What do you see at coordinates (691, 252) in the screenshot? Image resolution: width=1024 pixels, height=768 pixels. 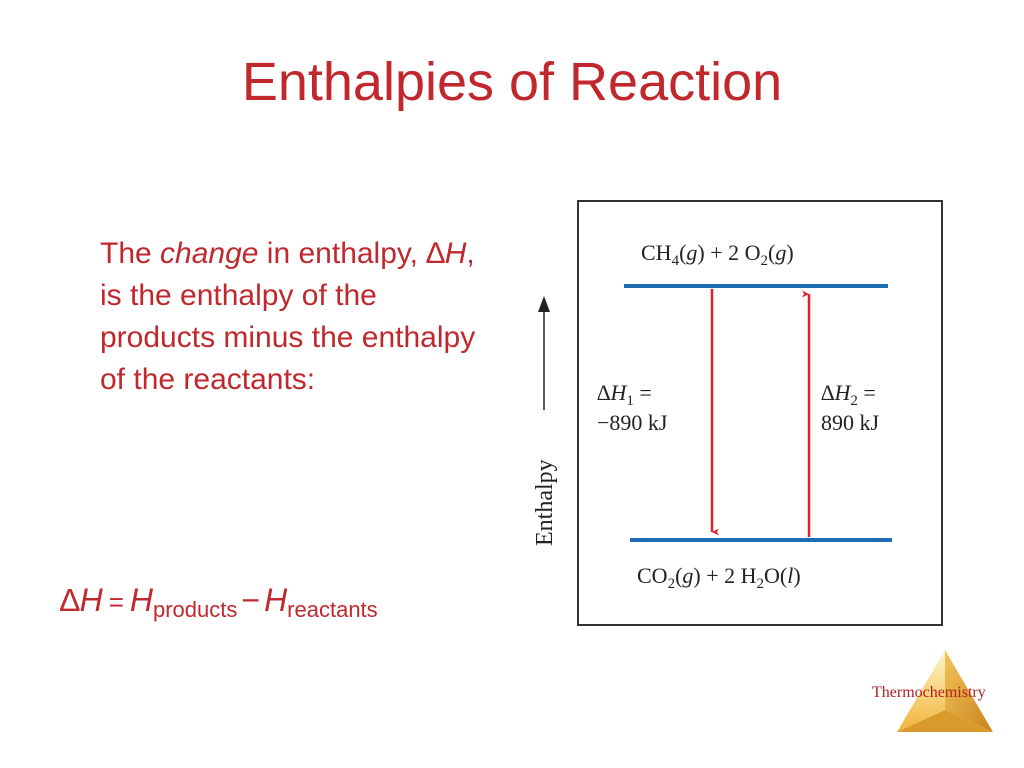 I see `upper-g1: g` at bounding box center [691, 252].